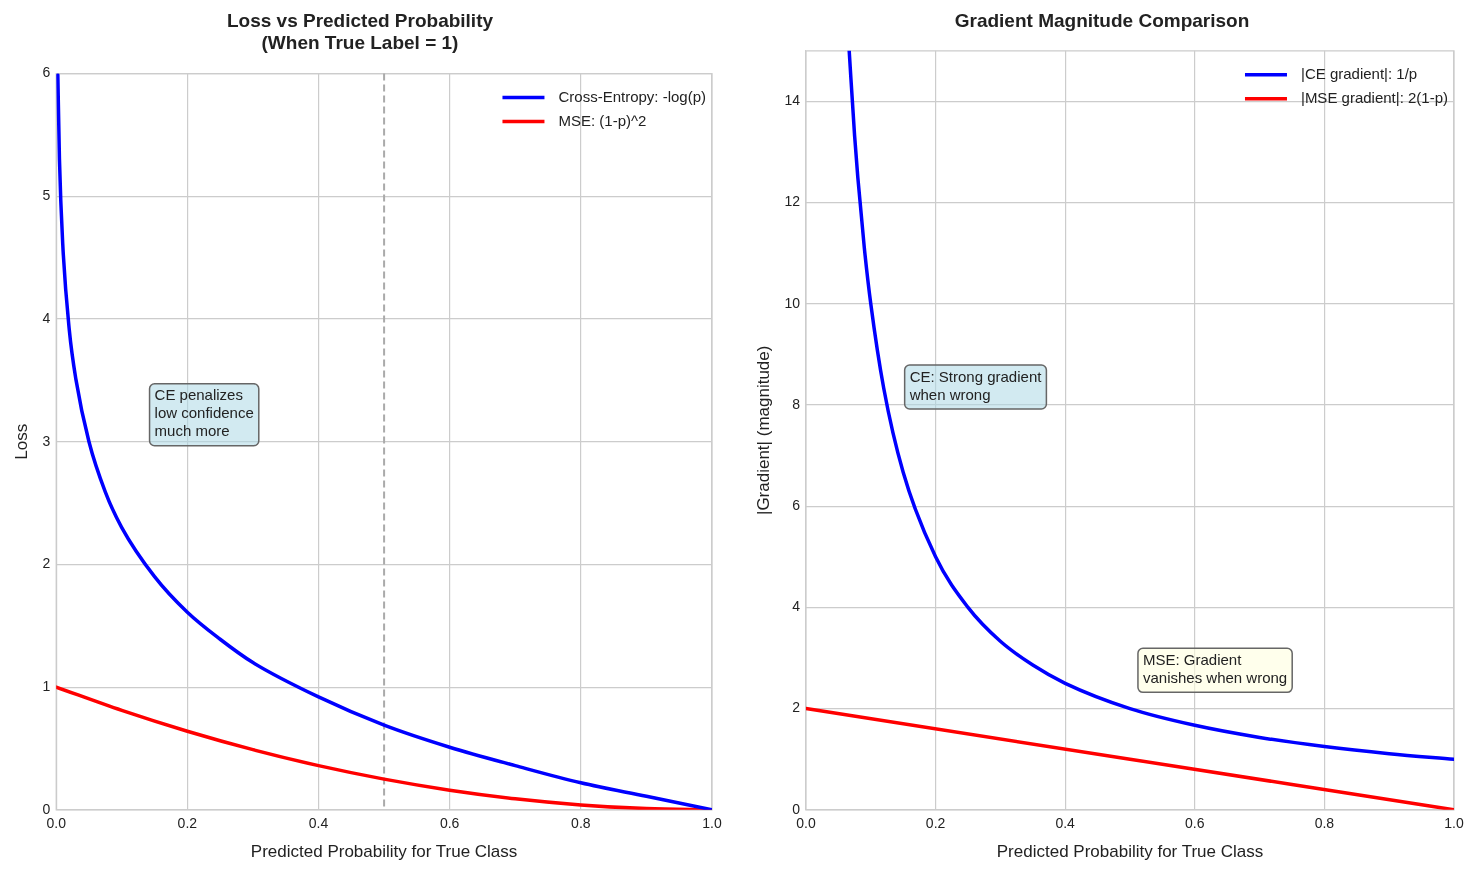 The width and height of the screenshot is (1484, 883). What do you see at coordinates (46, 685) in the screenshot?
I see `y-tick-label: 1` at bounding box center [46, 685].